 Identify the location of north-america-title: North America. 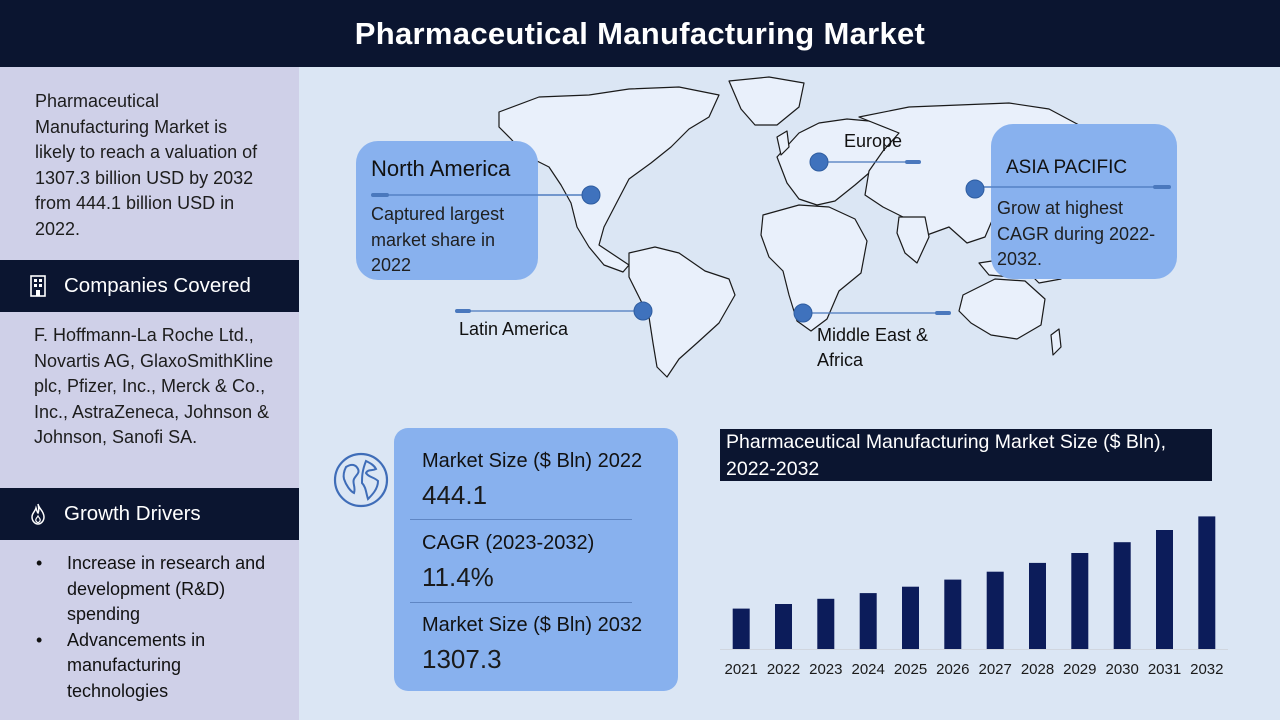
(441, 168).